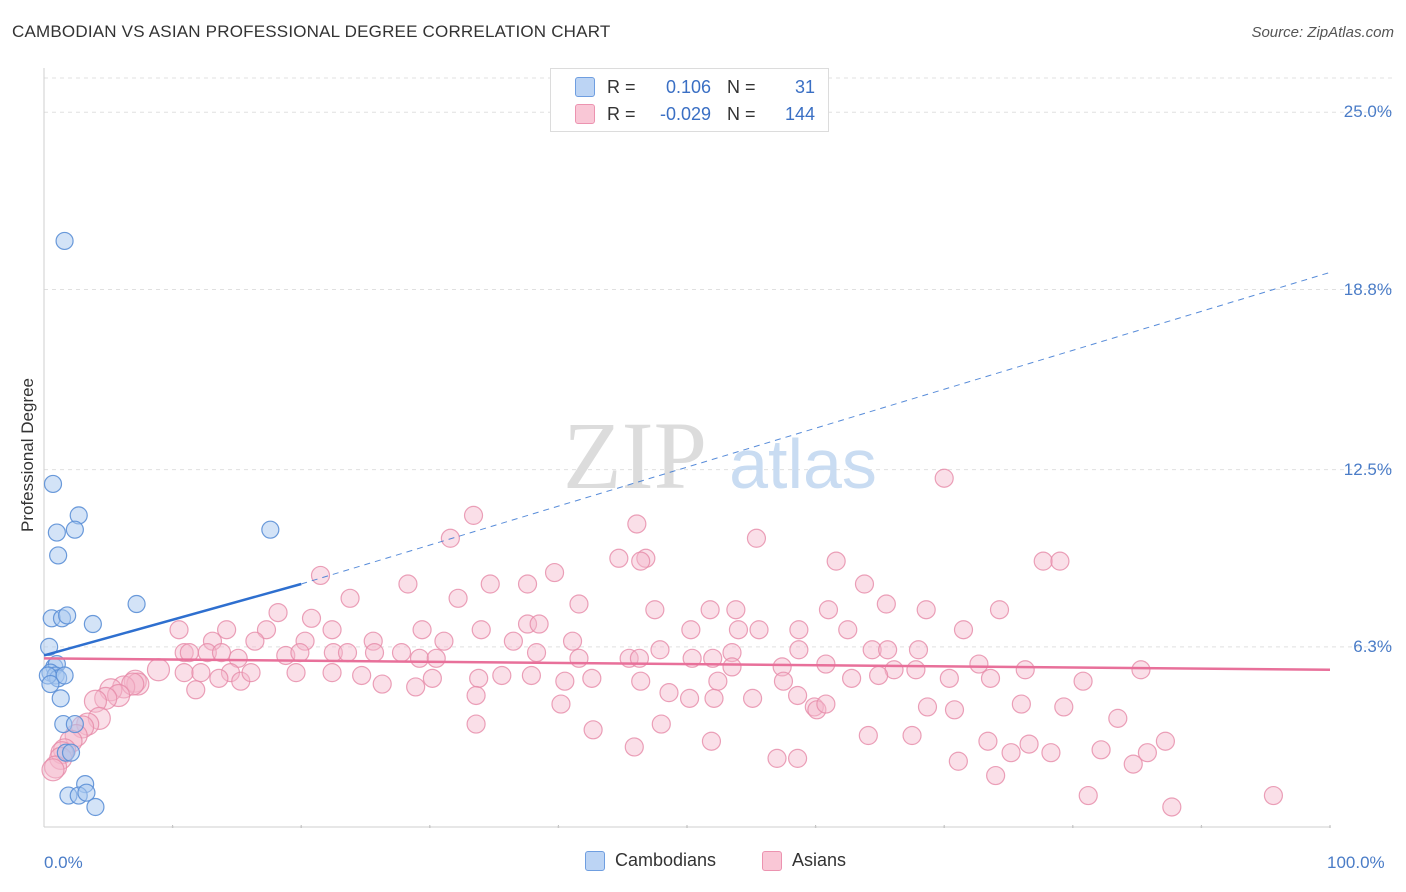 The width and height of the screenshot is (1406, 892). I want to click on legend-row-asians: R = -0.029 N = 144, so click(695, 114).